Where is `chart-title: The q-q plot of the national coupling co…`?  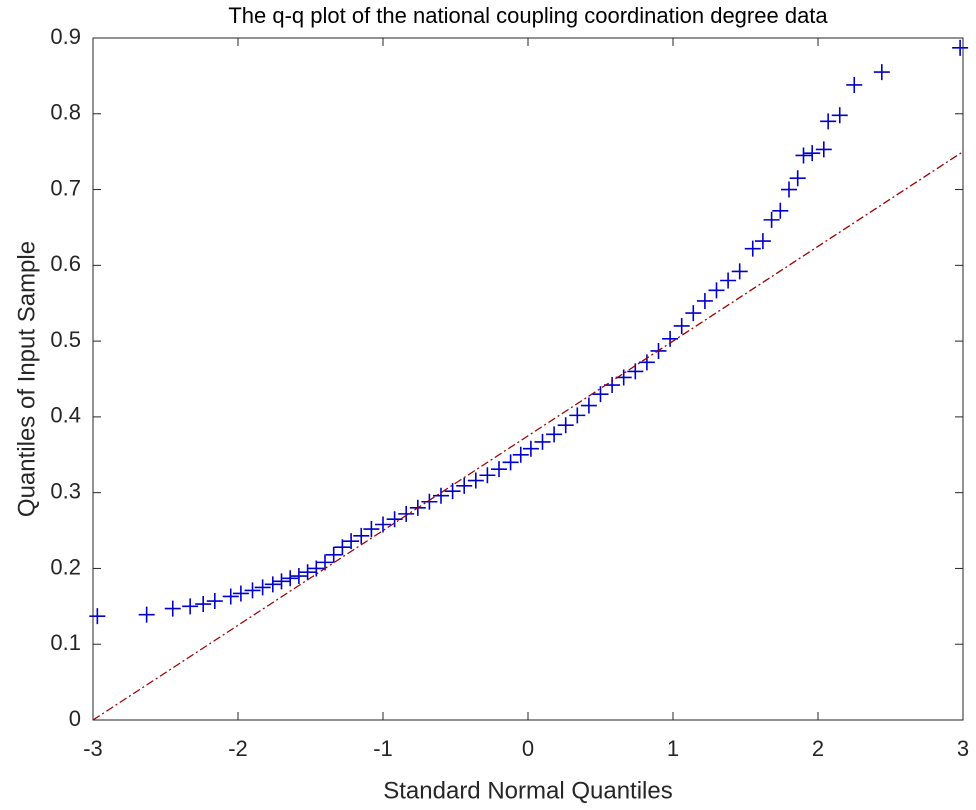
chart-title: The q-q plot of the national coupling co… is located at coordinates (528, 15).